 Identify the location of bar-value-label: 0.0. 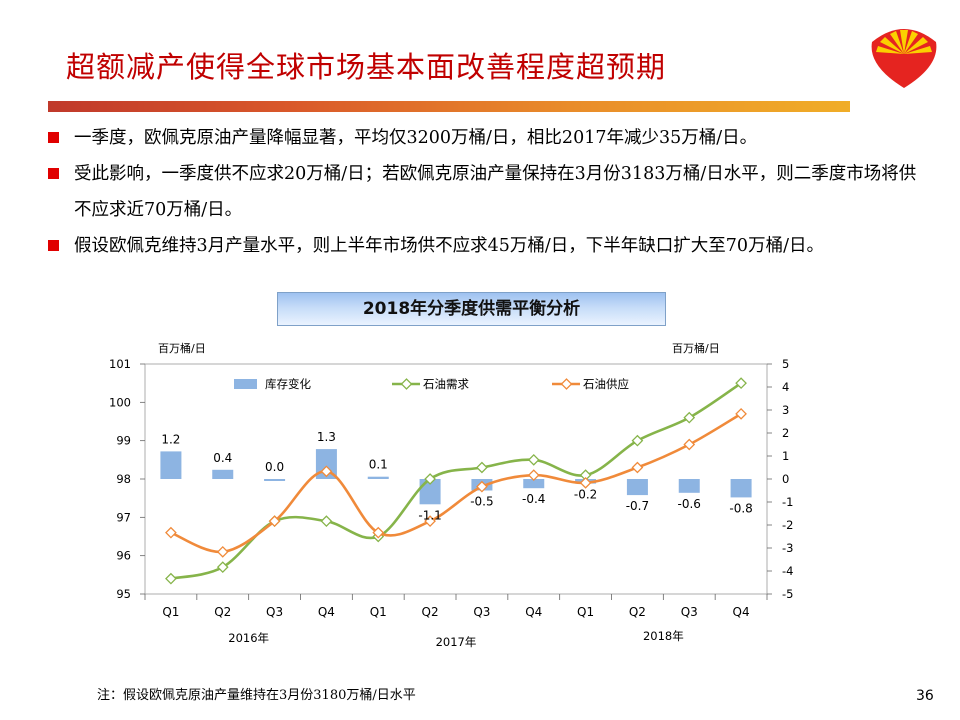
(274, 467).